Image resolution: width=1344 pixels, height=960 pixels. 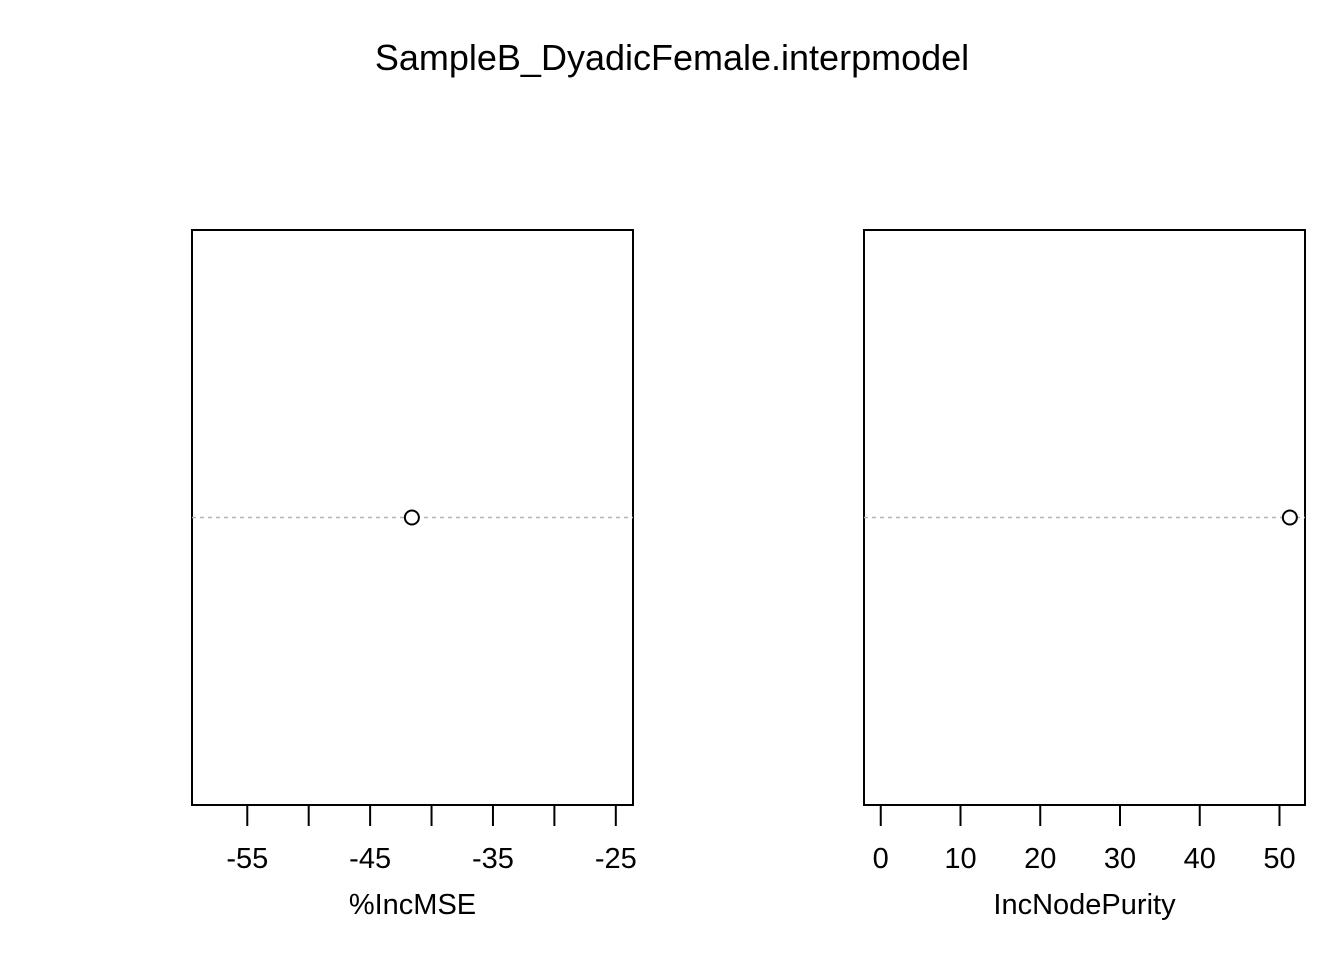 I want to click on x-tick-label: -45, so click(x=370, y=859).